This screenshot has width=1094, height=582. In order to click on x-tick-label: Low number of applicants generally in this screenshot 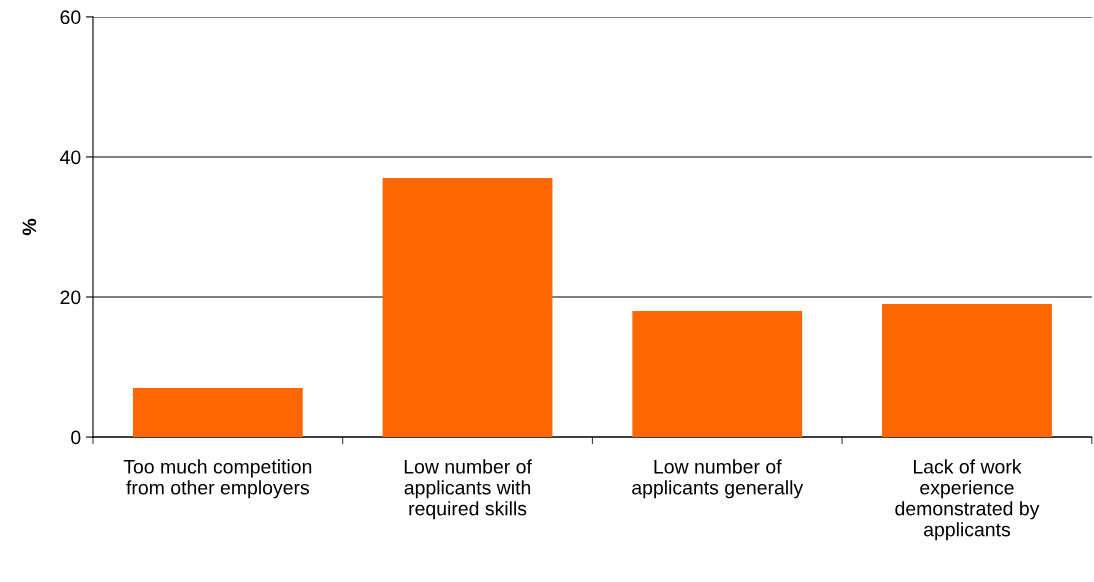, I will do `click(718, 479)`.